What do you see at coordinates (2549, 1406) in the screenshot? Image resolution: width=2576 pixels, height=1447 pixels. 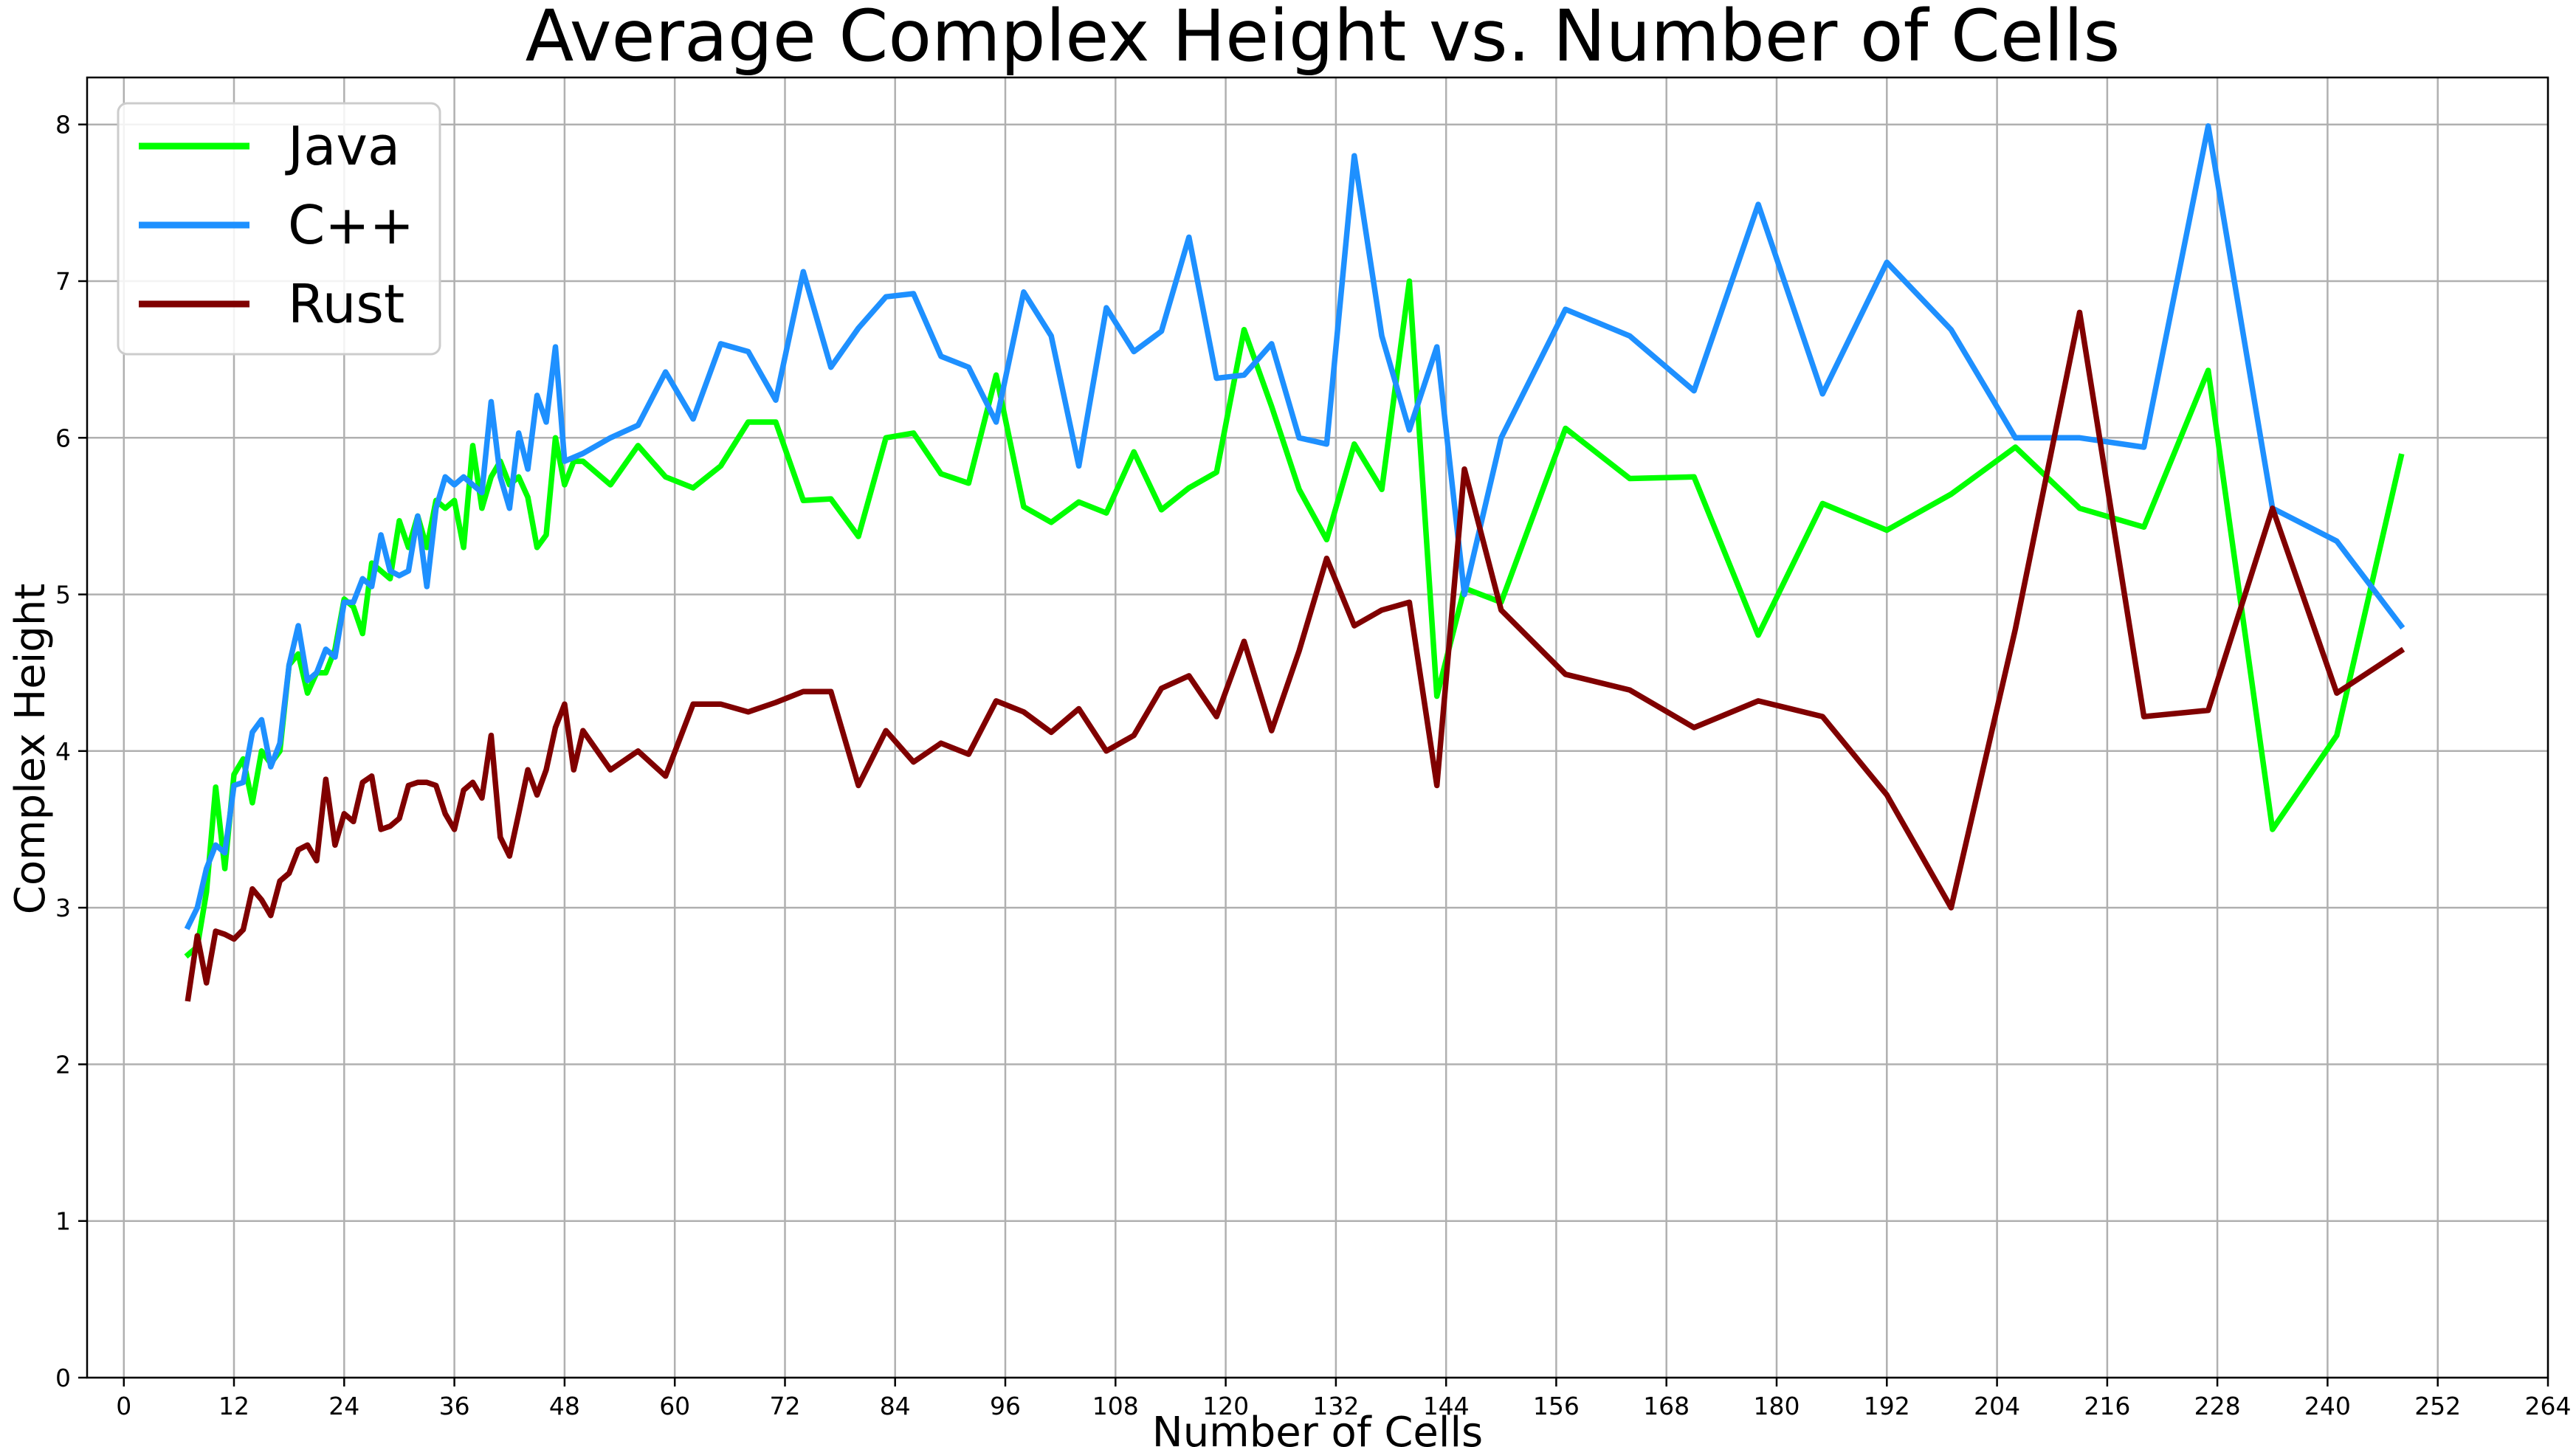 I see `x-tick-label: 264` at bounding box center [2549, 1406].